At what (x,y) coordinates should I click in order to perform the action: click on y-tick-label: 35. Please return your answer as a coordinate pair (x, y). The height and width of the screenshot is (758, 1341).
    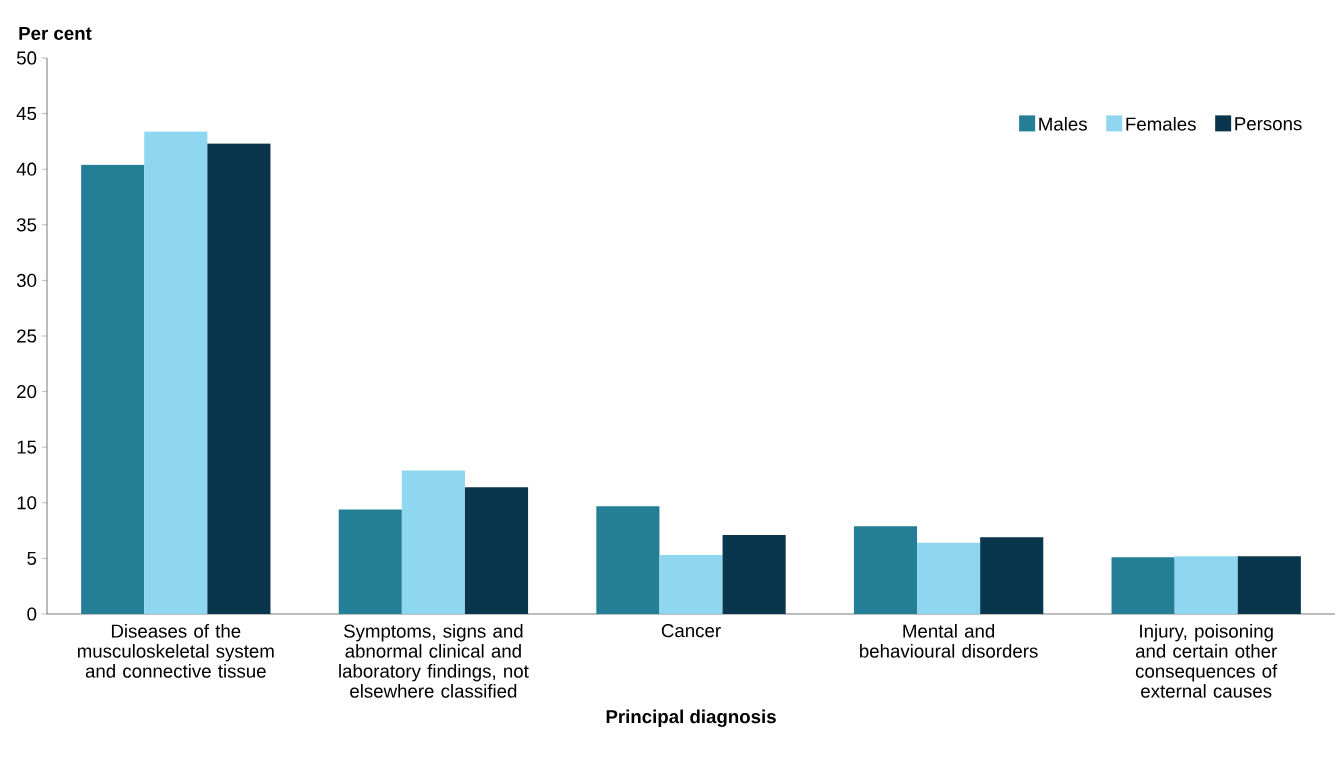
    Looking at the image, I should click on (26, 225).